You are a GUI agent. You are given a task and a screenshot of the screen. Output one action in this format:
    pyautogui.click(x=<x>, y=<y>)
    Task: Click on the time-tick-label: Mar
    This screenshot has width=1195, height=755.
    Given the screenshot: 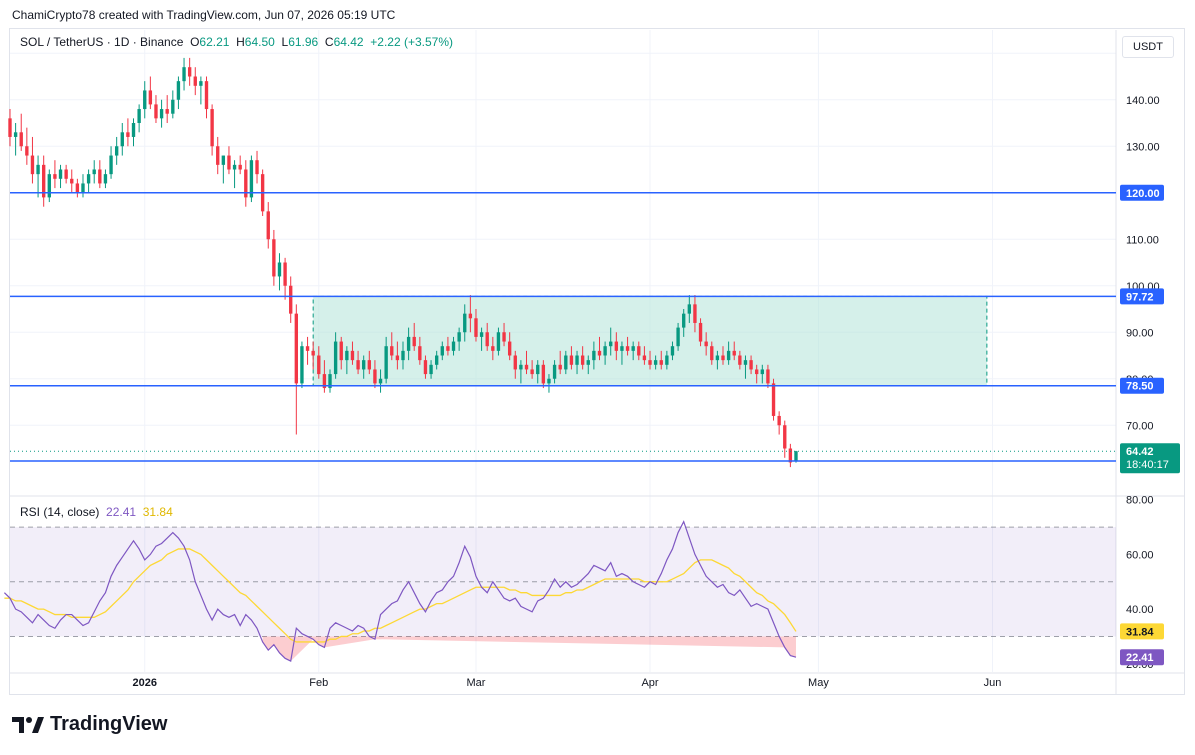 What is the action you would take?
    pyautogui.click(x=476, y=683)
    